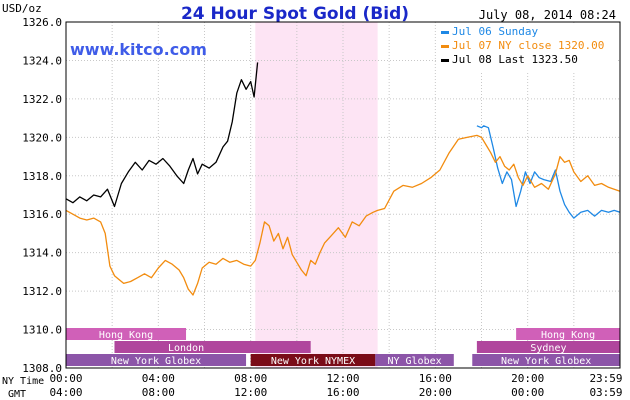 The width and height of the screenshot is (630, 400). What do you see at coordinates (22, 8) in the screenshot?
I see `y-axis-unit-label: USD/oz` at bounding box center [22, 8].